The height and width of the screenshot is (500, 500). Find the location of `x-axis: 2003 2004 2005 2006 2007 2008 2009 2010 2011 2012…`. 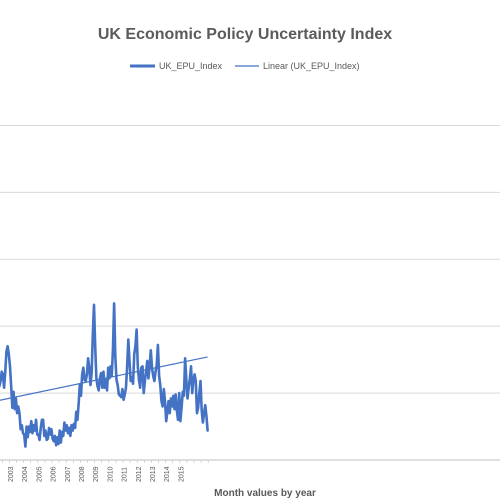

x-axis: 2003 2004 2005 2006 2007 2008 2009 2010 2011 2012… is located at coordinates (250, 470).